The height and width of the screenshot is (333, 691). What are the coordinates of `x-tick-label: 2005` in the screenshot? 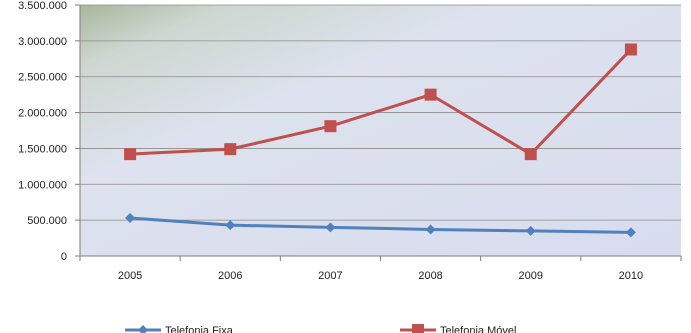 It's located at (130, 276).